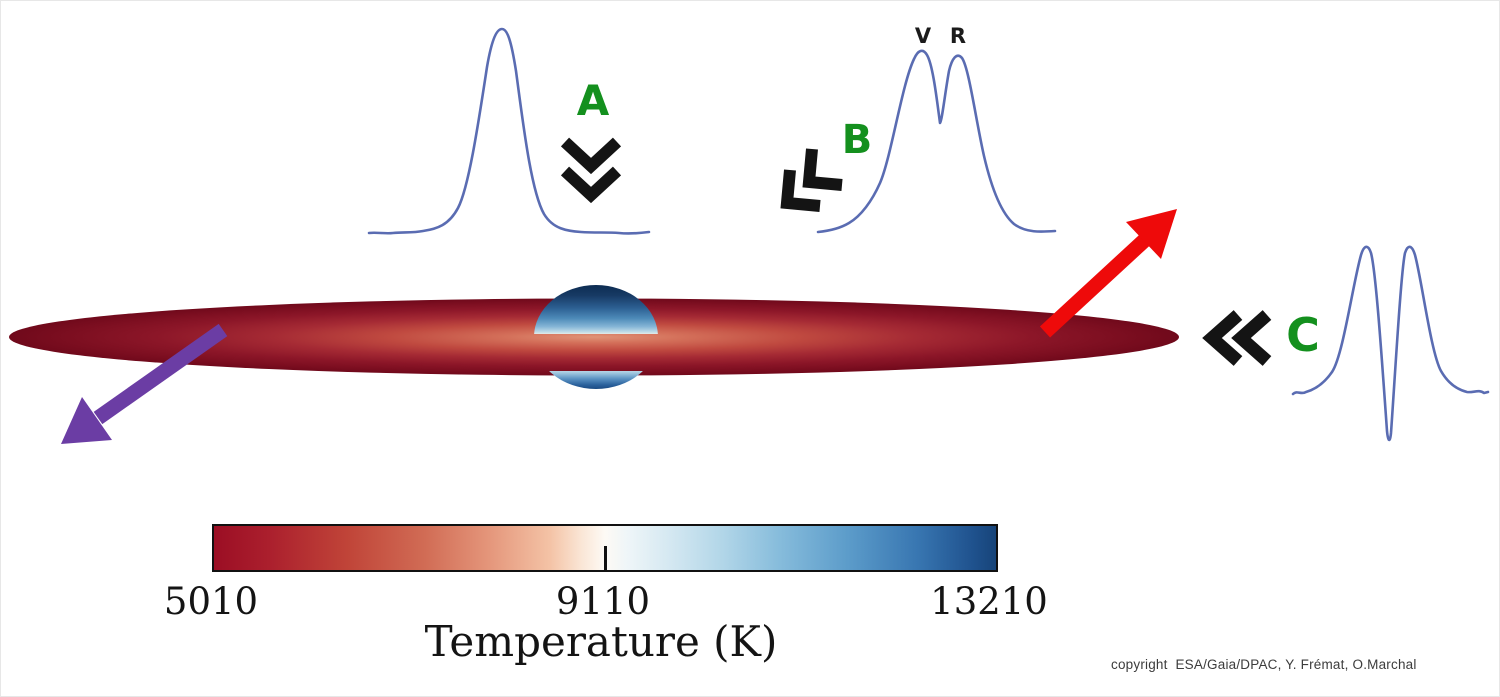  I want to click on violet-peak-label: V, so click(923, 36).